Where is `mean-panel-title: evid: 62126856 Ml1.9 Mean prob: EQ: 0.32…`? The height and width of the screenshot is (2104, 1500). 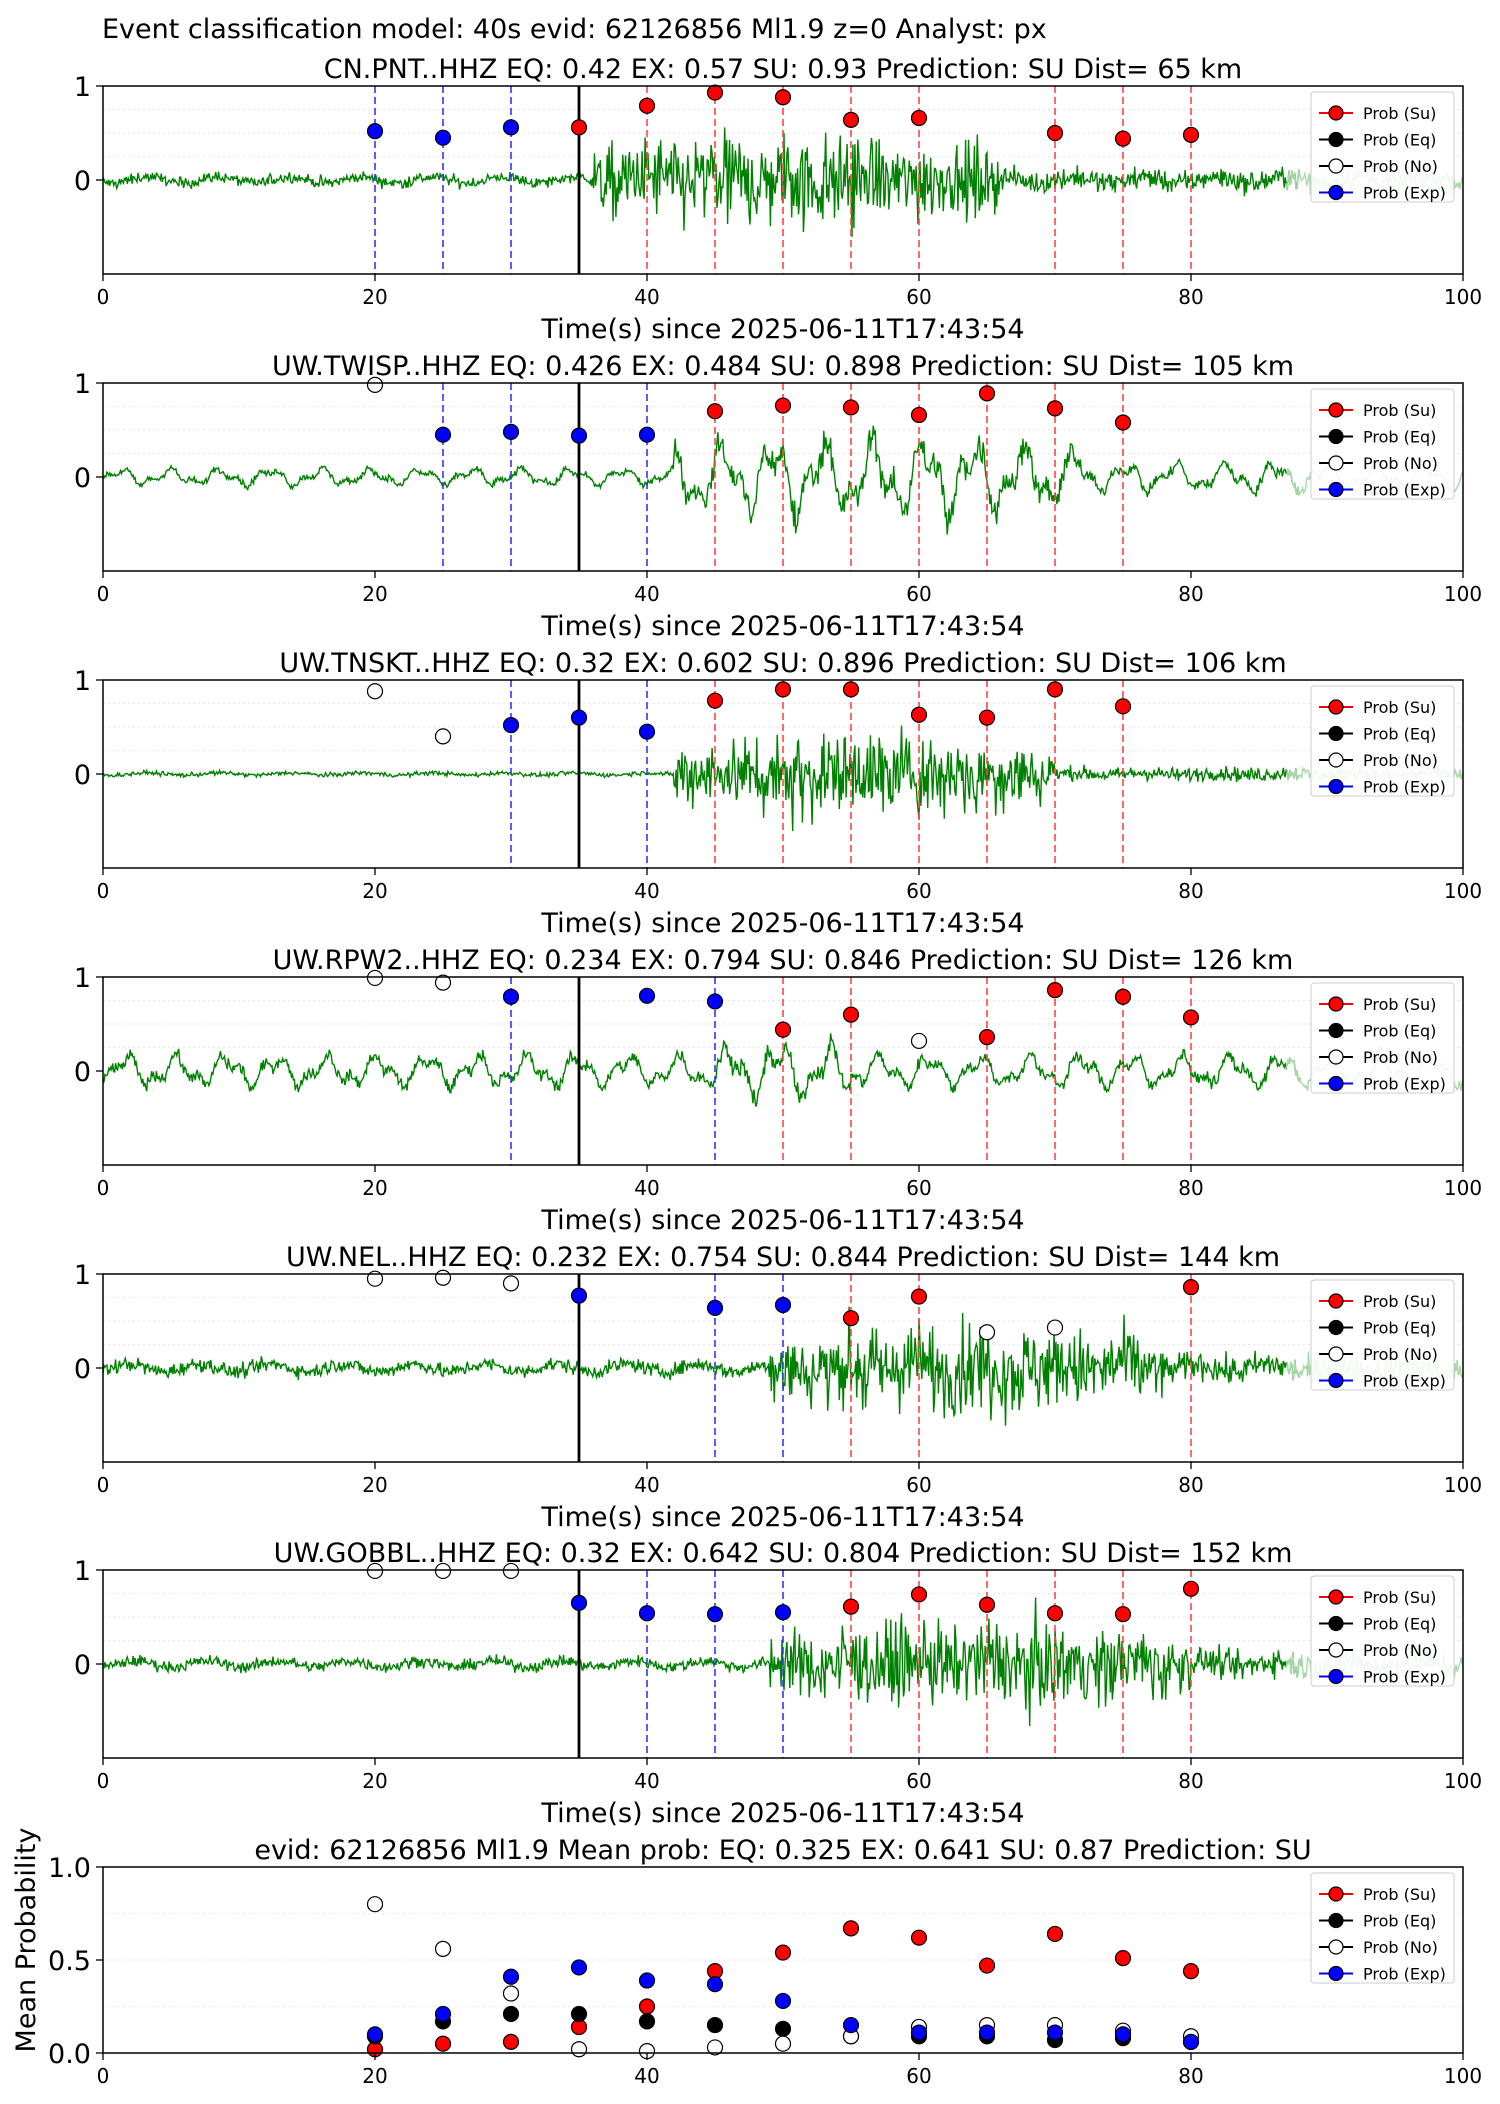 mean-panel-title: evid: 62126856 Ml1.9 Mean prob: EQ: 0.32… is located at coordinates (782, 1850).